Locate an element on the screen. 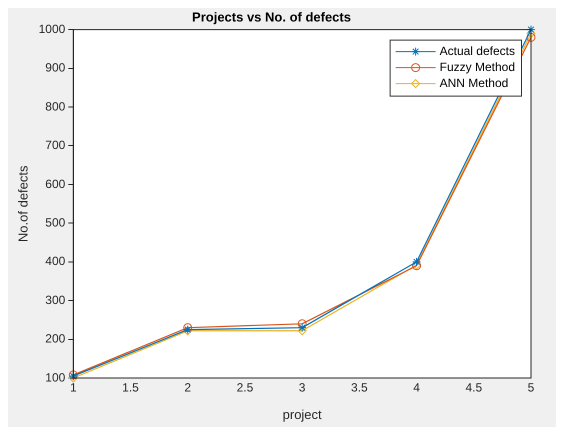 The height and width of the screenshot is (435, 564). y-tick-label: 400 is located at coordinates (55, 261).